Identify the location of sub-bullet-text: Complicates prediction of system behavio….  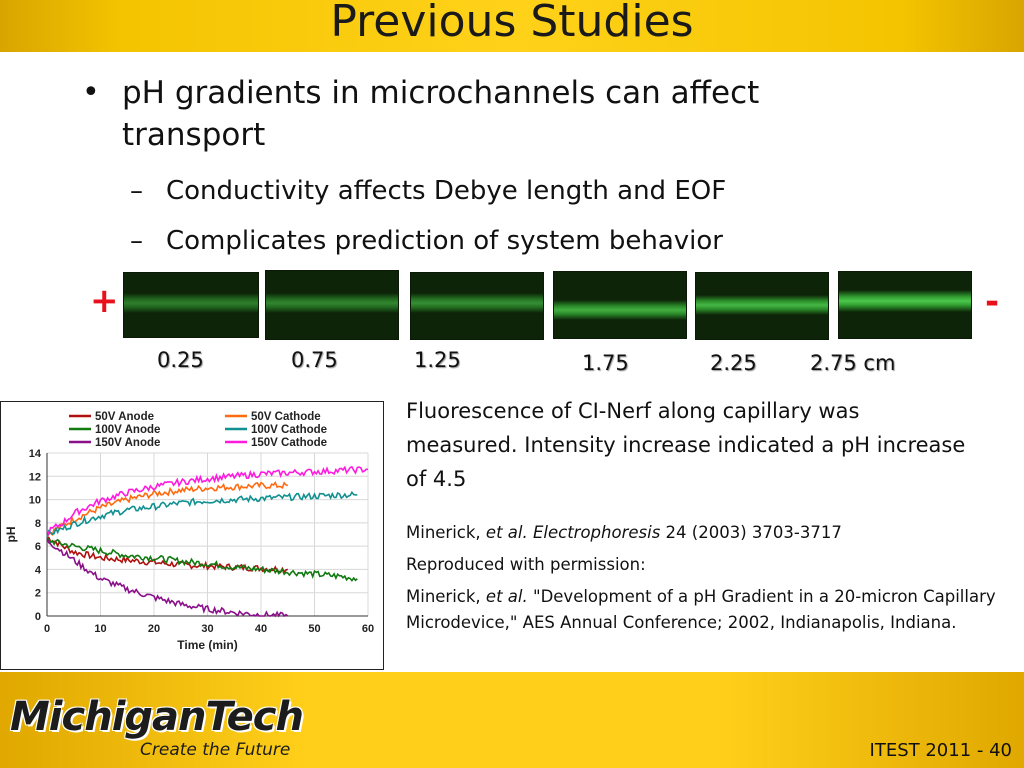
(444, 241).